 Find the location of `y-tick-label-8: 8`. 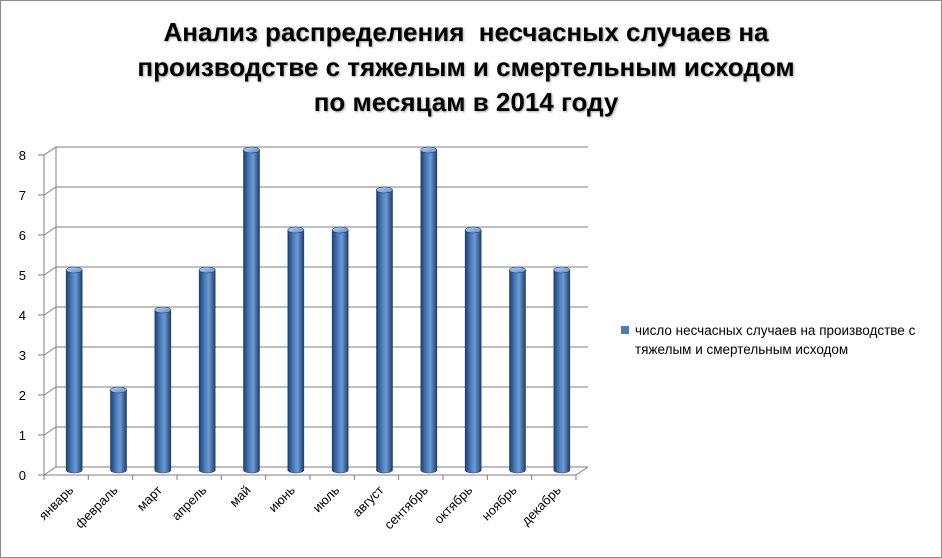

y-tick-label-8: 8 is located at coordinates (22, 155).